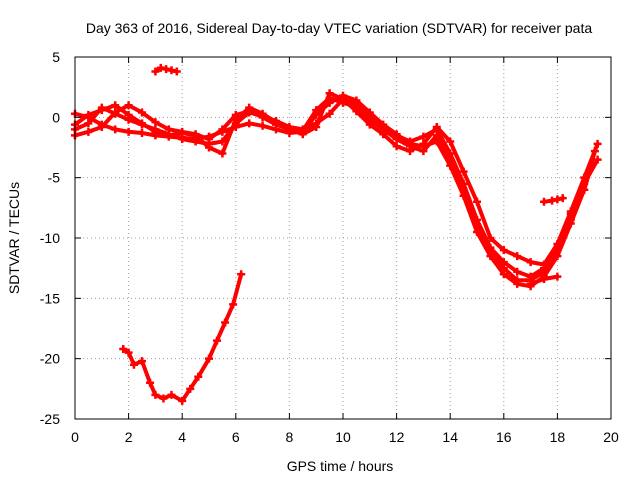 The height and width of the screenshot is (480, 640). Describe the element at coordinates (129, 437) in the screenshot. I see `x-tick-label: 2` at that location.